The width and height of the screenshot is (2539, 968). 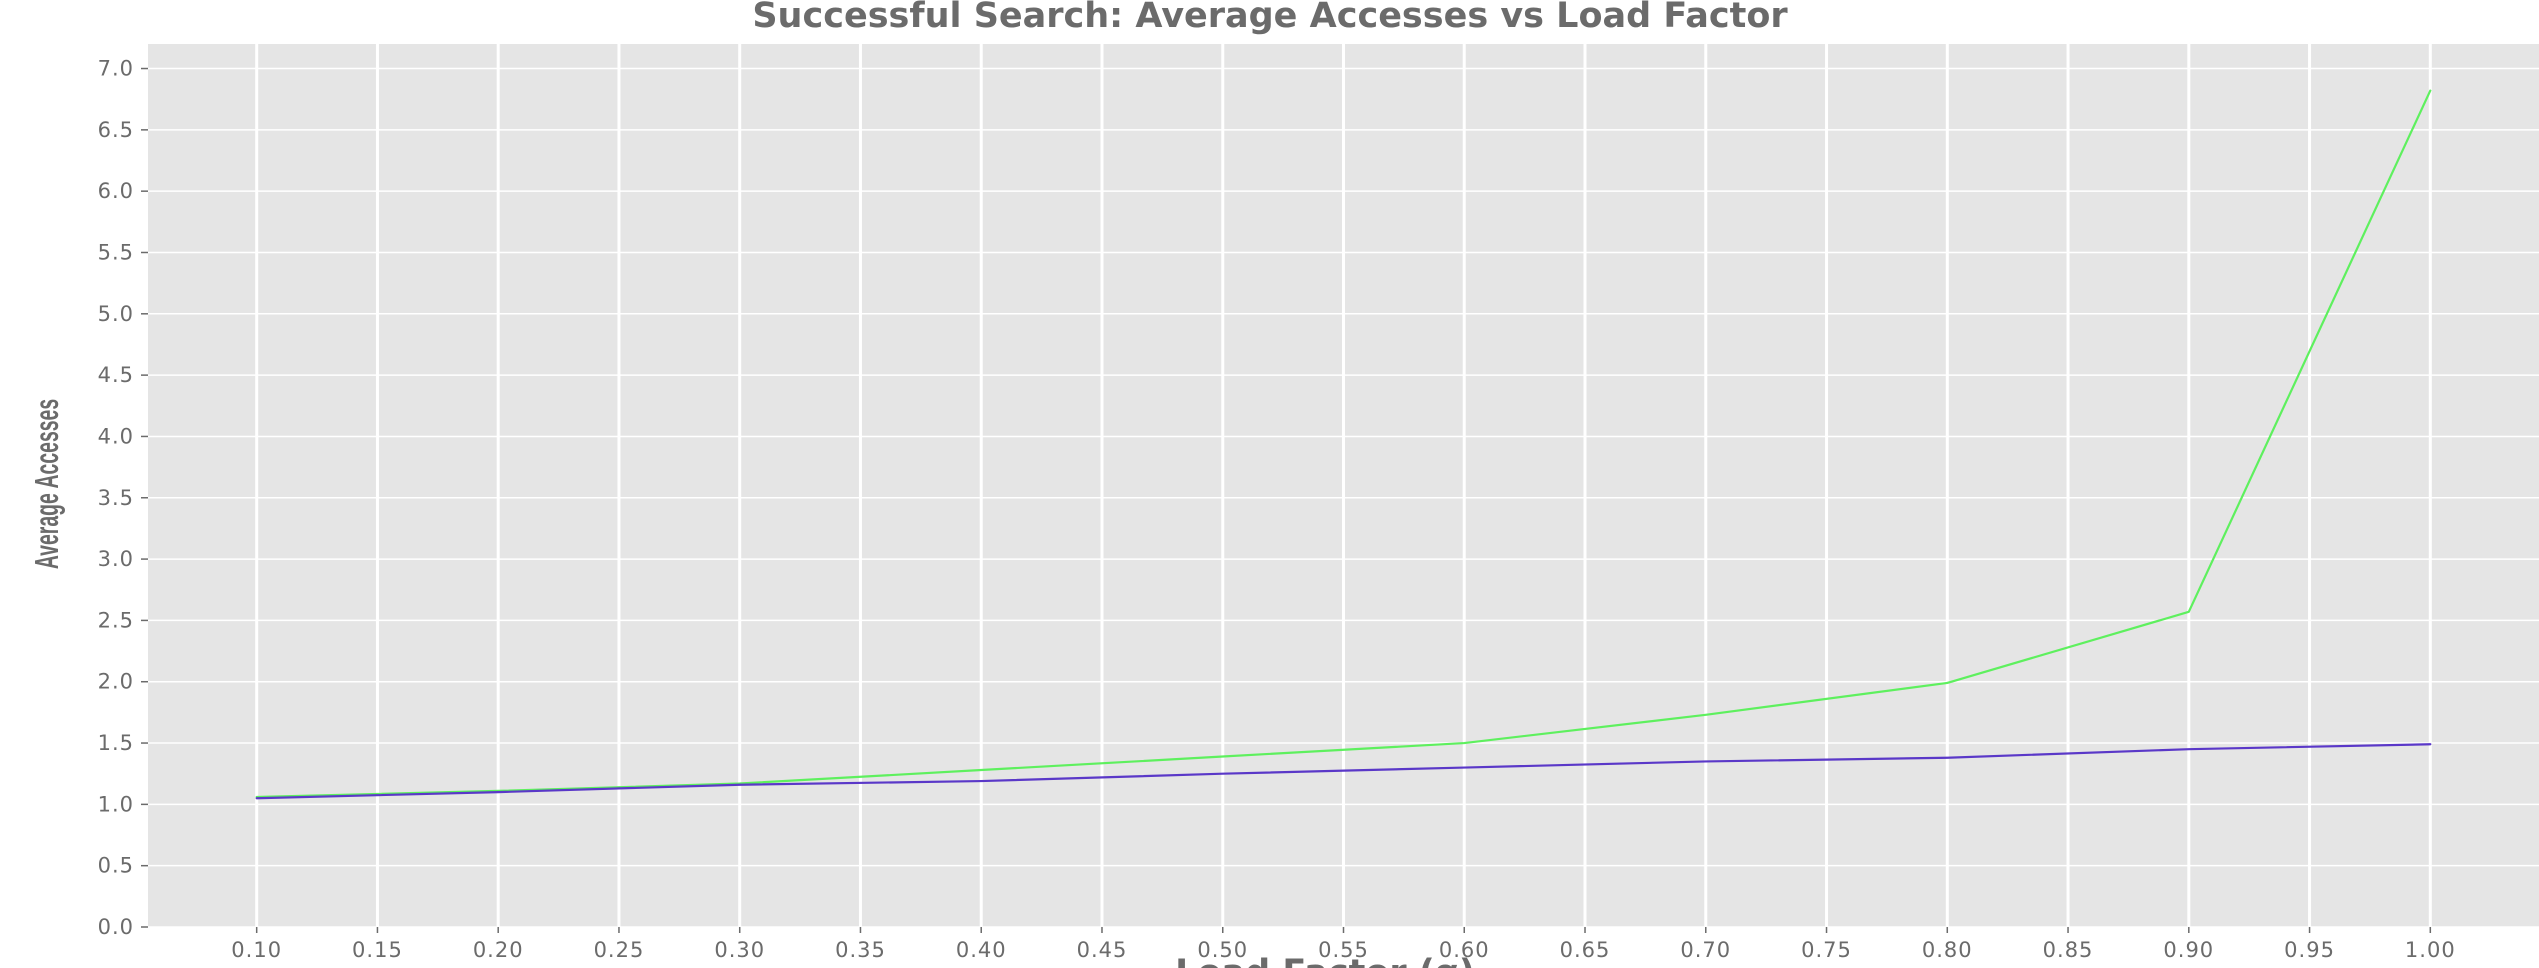 What do you see at coordinates (116, 743) in the screenshot?
I see `y-tick-label: 1.5` at bounding box center [116, 743].